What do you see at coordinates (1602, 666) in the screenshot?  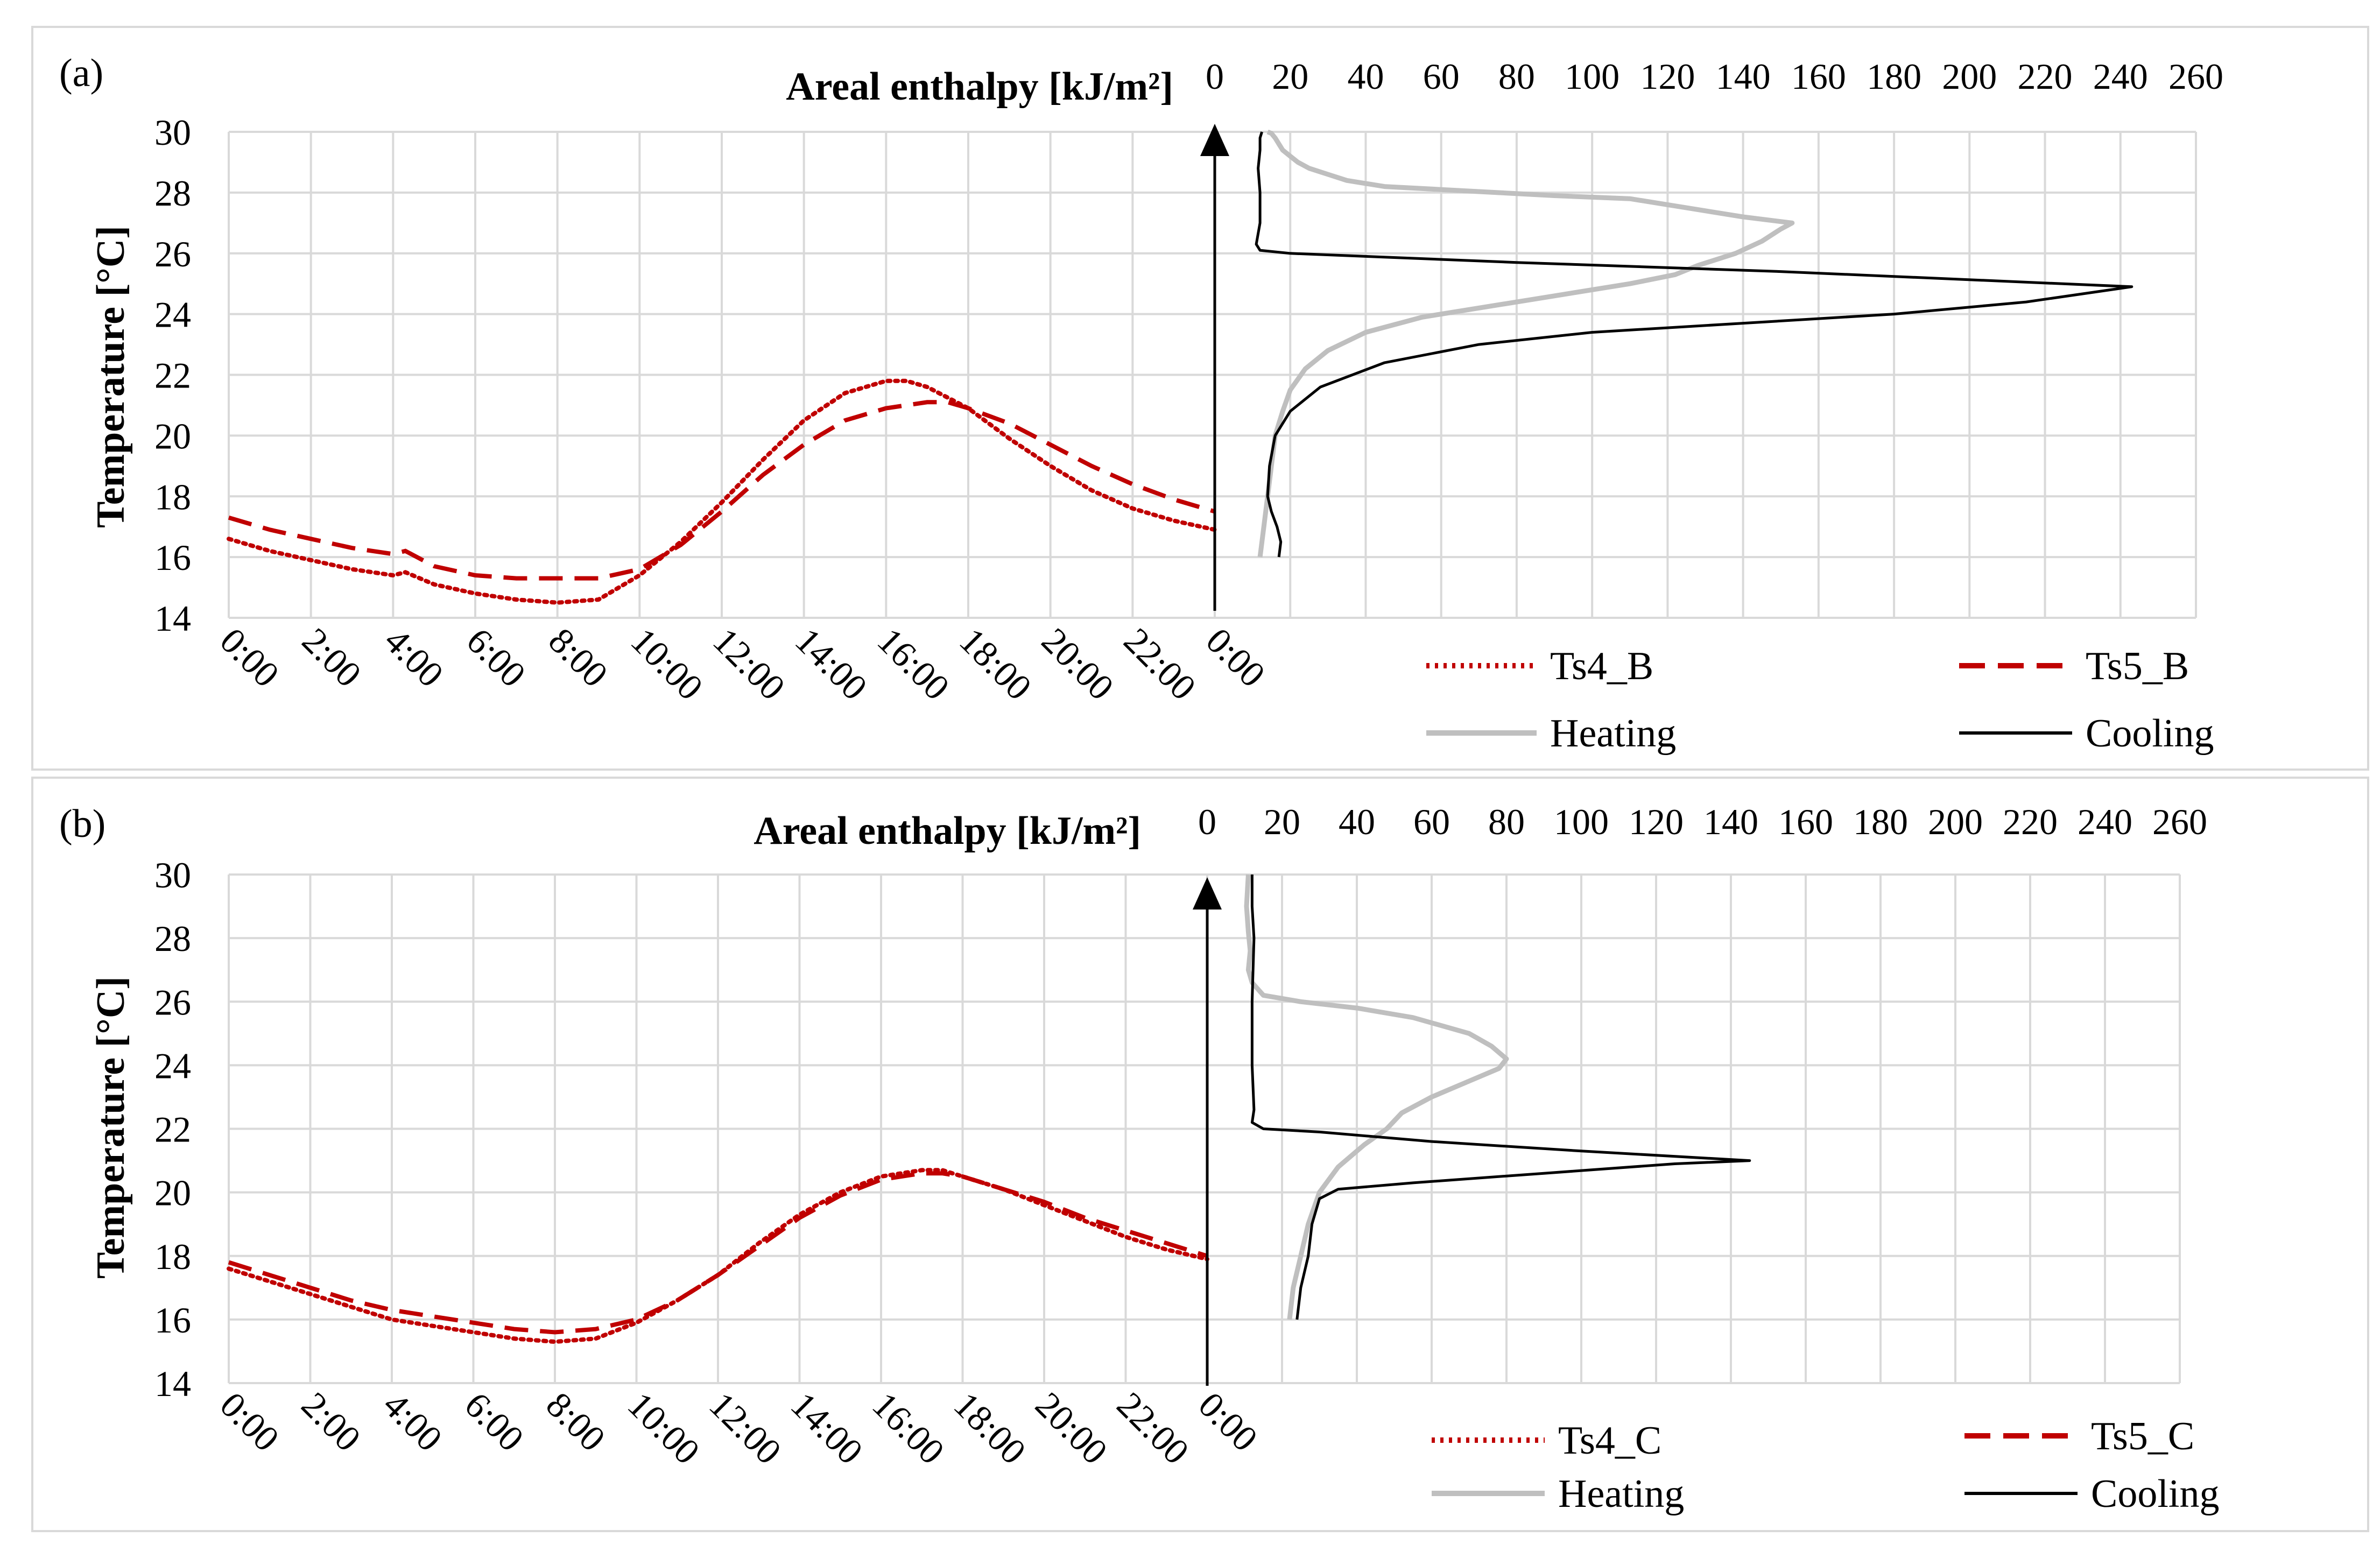 I see `legend-ts4-b-label: Ts4_B` at bounding box center [1602, 666].